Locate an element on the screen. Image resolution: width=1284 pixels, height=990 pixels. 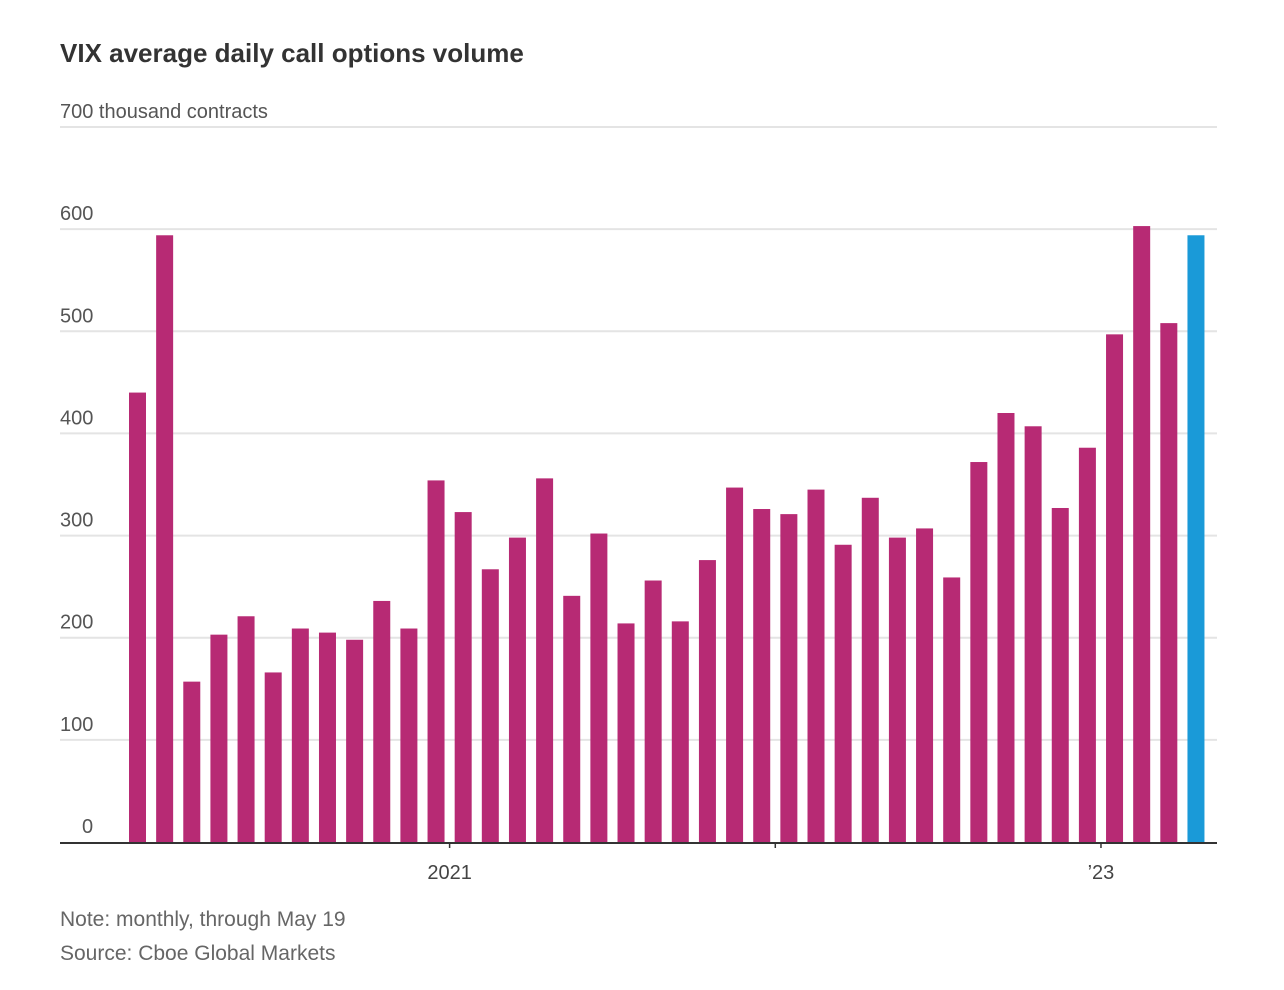
y-tick-label: 0 is located at coordinates (87, 827).